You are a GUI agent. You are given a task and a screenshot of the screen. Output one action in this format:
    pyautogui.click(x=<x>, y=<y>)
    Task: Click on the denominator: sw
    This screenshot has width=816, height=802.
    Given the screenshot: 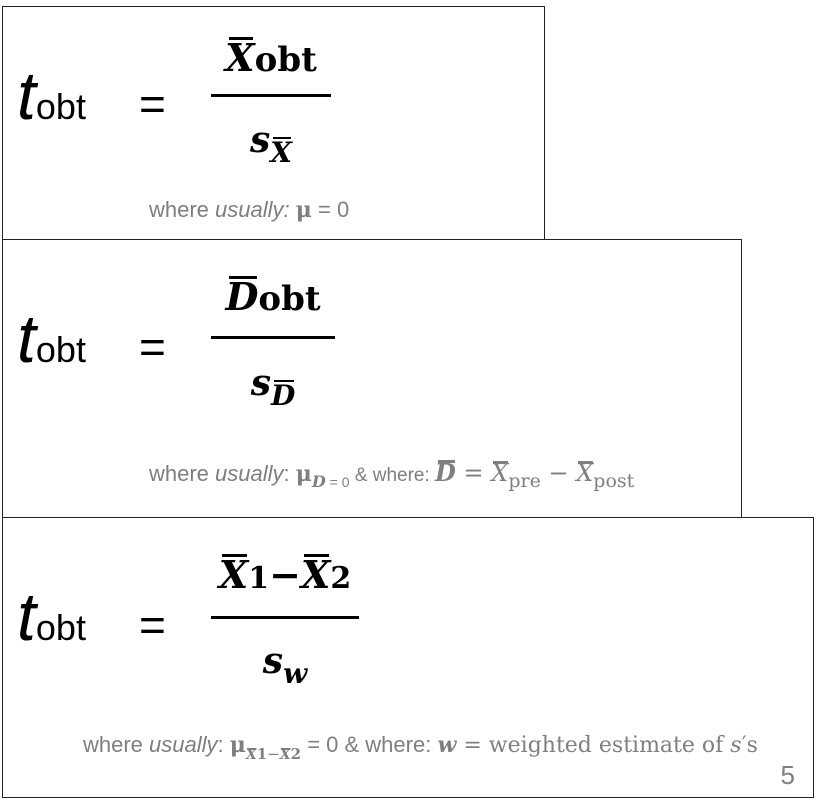 What is the action you would take?
    pyautogui.click(x=285, y=665)
    